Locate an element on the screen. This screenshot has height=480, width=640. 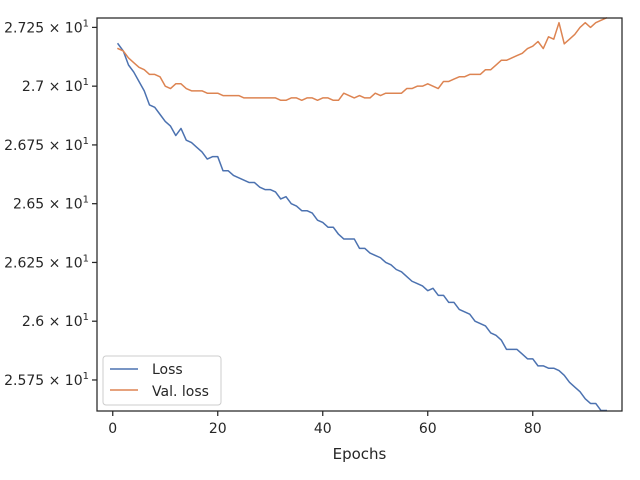
y-tick-label: 2.65 × 10¹ is located at coordinates (51, 204).